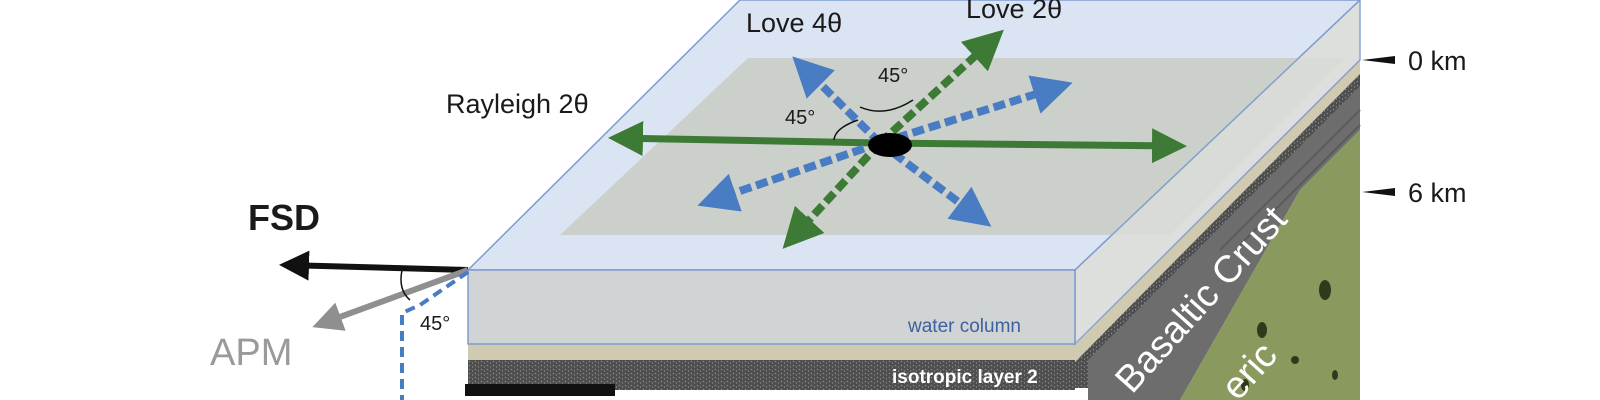  What do you see at coordinates (1437, 193) in the screenshot?
I see `depth-6-label: 6 km` at bounding box center [1437, 193].